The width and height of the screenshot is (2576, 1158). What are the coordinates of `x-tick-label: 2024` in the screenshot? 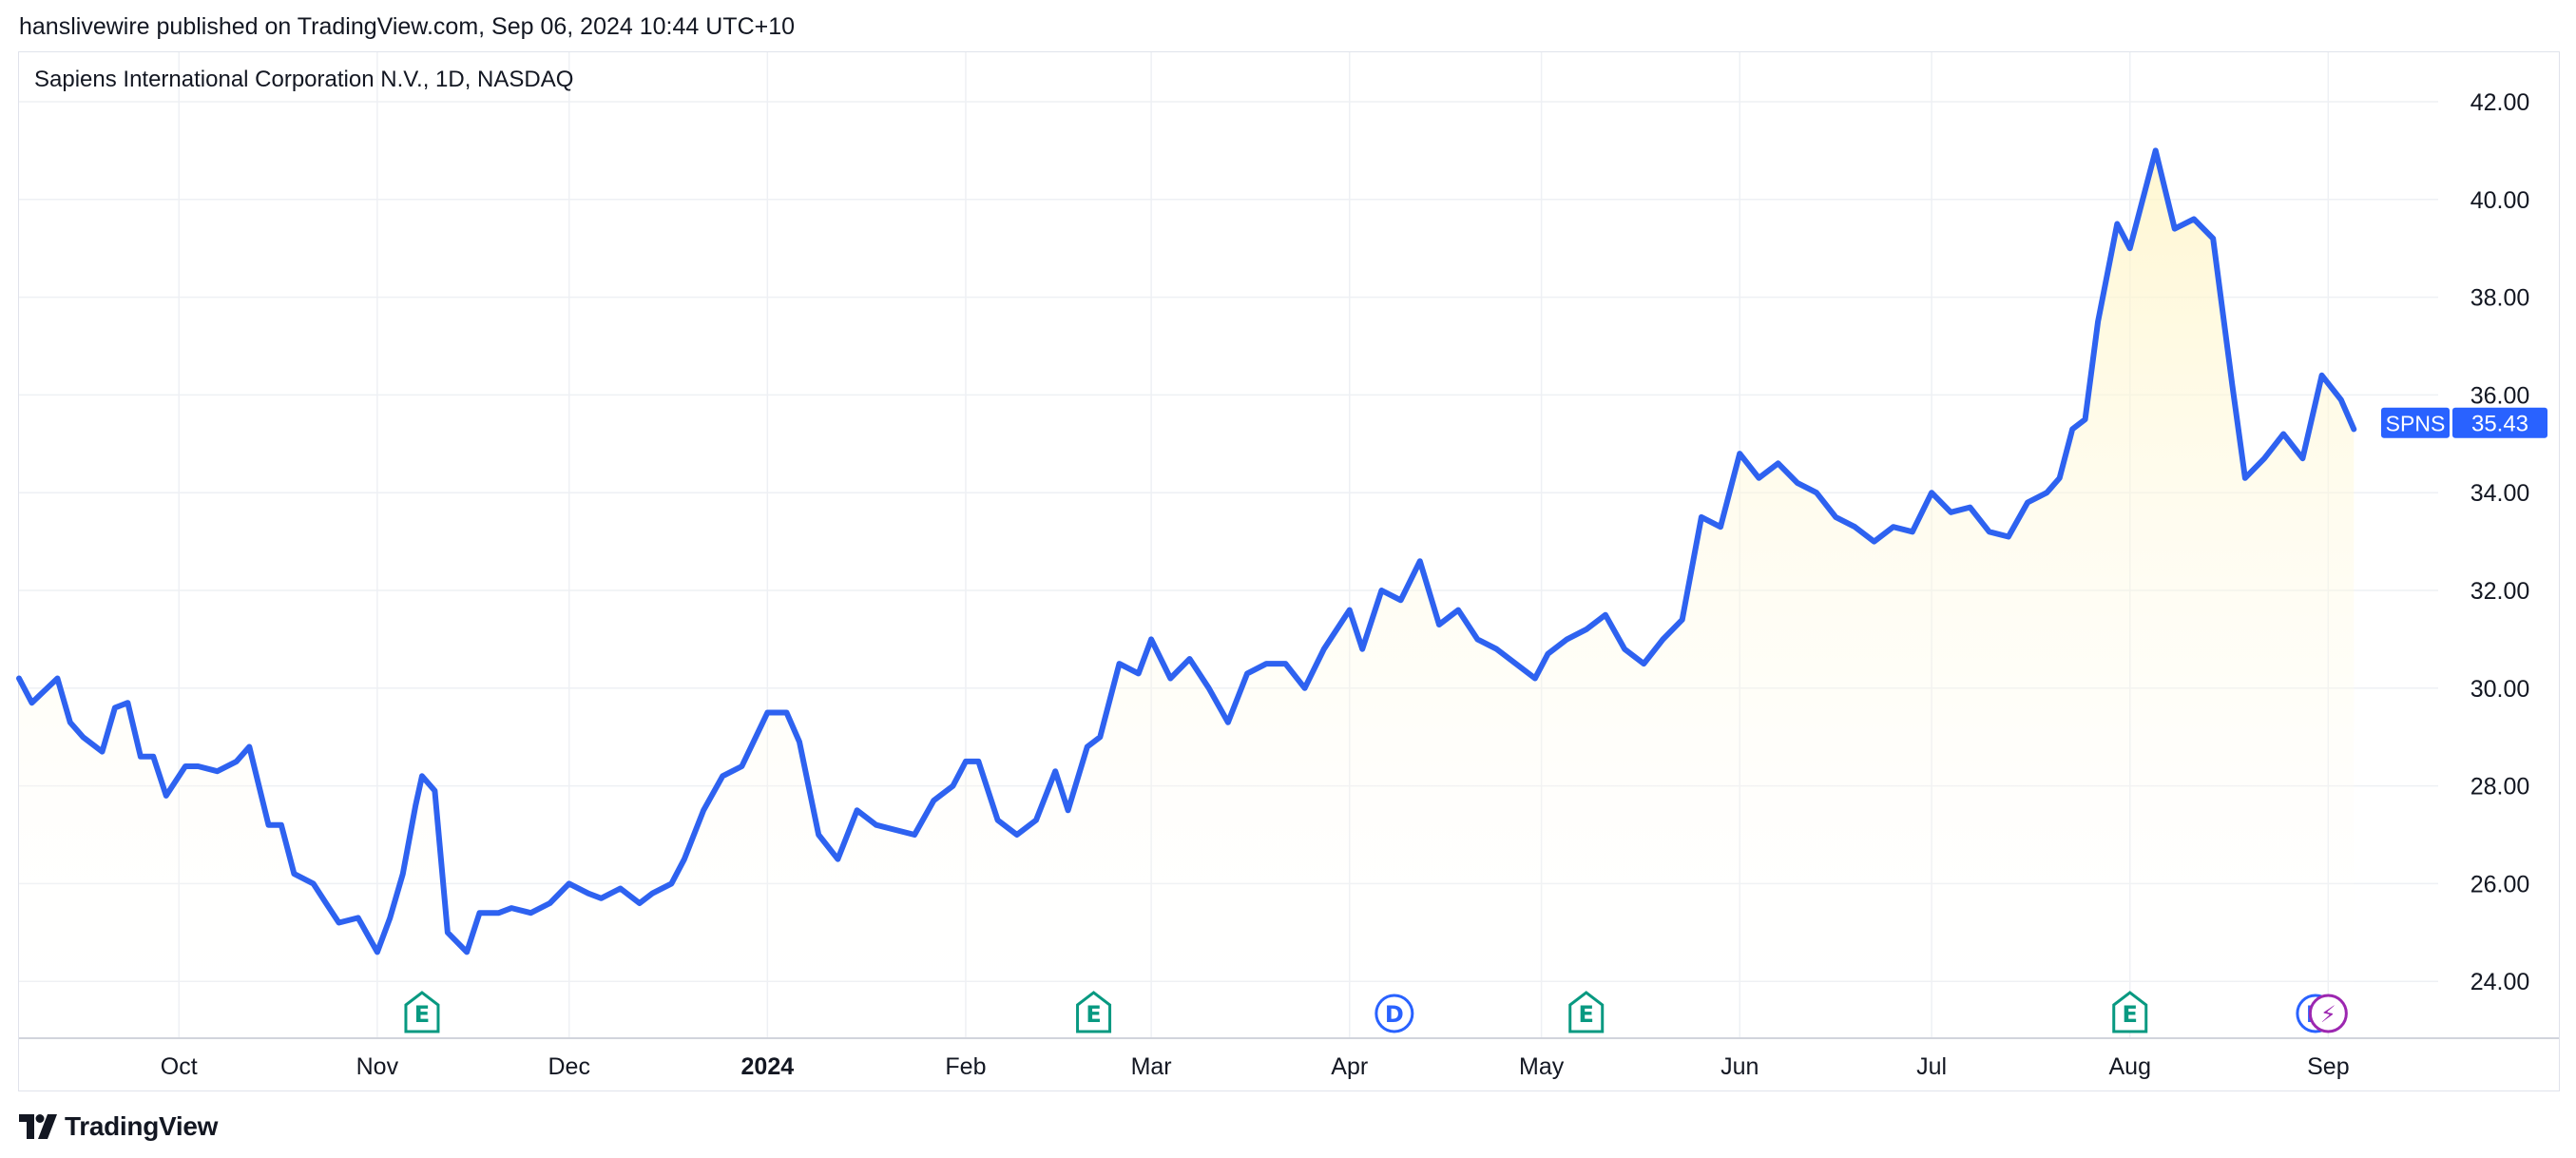 It's located at (768, 1066).